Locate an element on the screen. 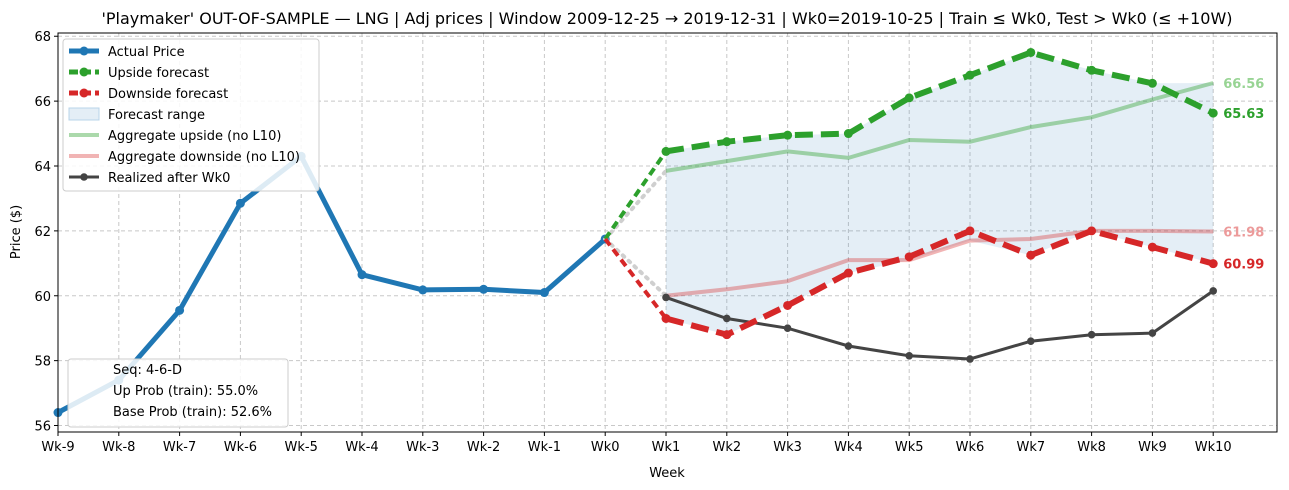 The image size is (1289, 490). x-tick-label: Wk-1 is located at coordinates (544, 447).